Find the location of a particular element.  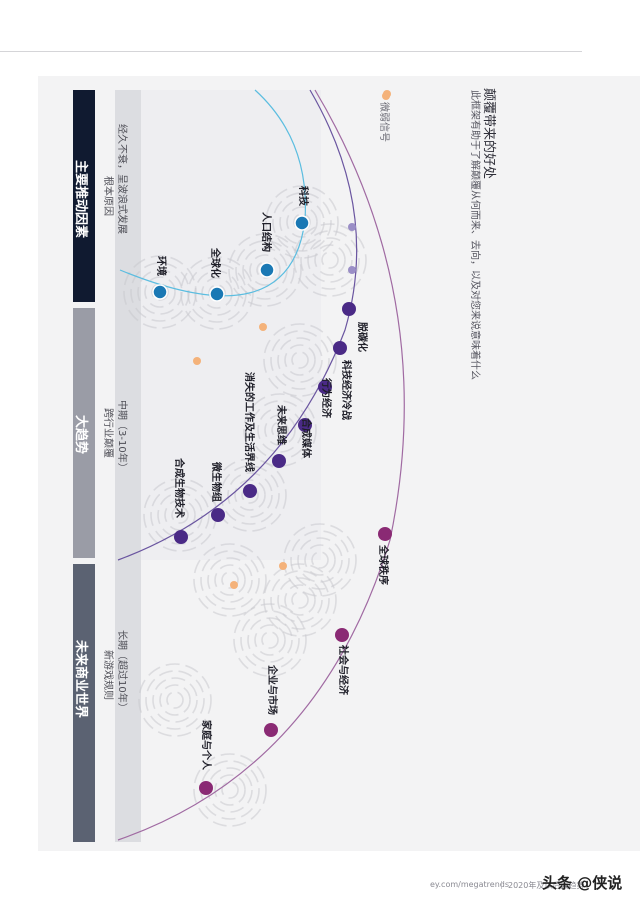

footer-site: ey.com/megatrends is located at coordinates (470, 884).